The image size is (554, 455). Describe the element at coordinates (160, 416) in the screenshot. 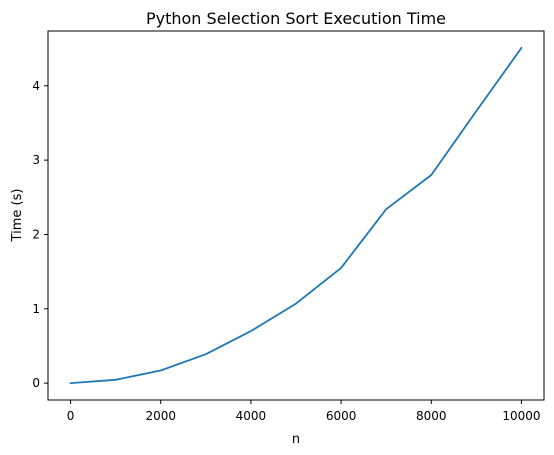

I see `x-tick-label-2: 2000` at that location.